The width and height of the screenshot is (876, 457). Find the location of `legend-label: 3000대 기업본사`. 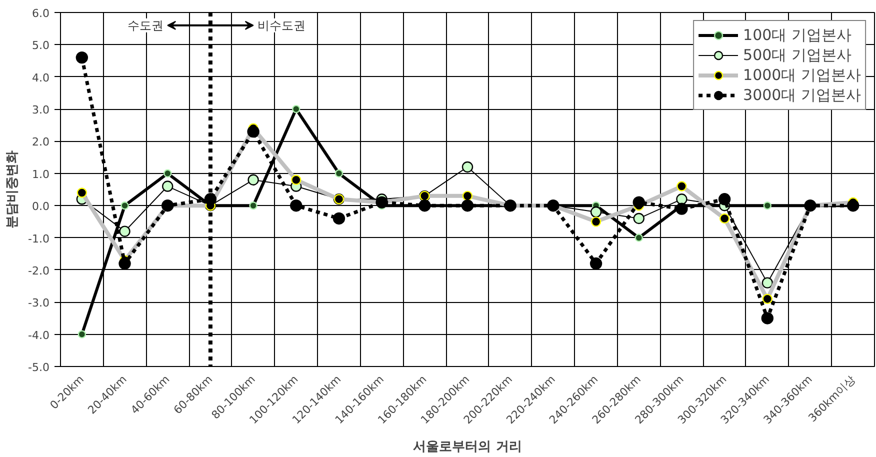

legend-label: 3000대 기업본사 is located at coordinates (802, 95).